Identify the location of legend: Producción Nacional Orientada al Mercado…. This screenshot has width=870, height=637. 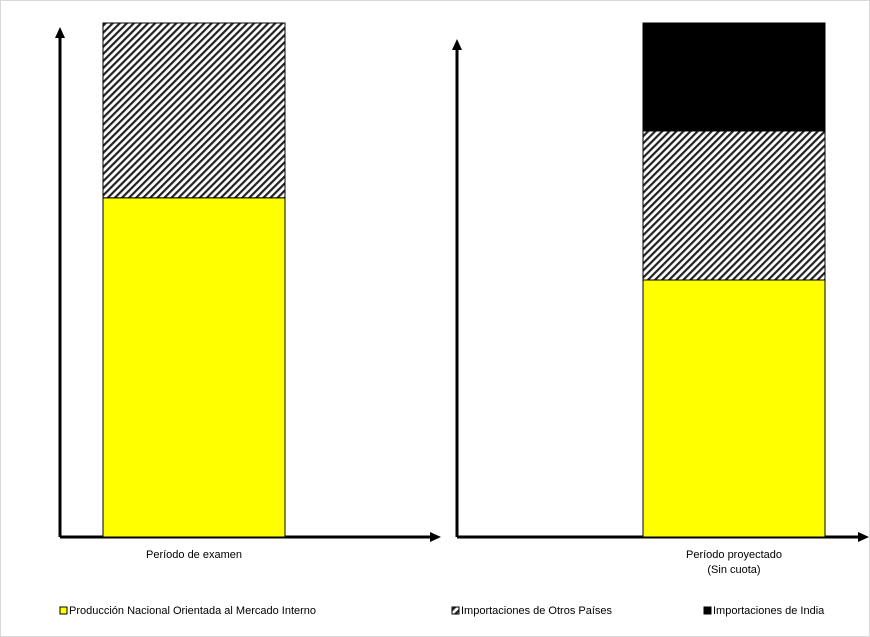
(442, 611).